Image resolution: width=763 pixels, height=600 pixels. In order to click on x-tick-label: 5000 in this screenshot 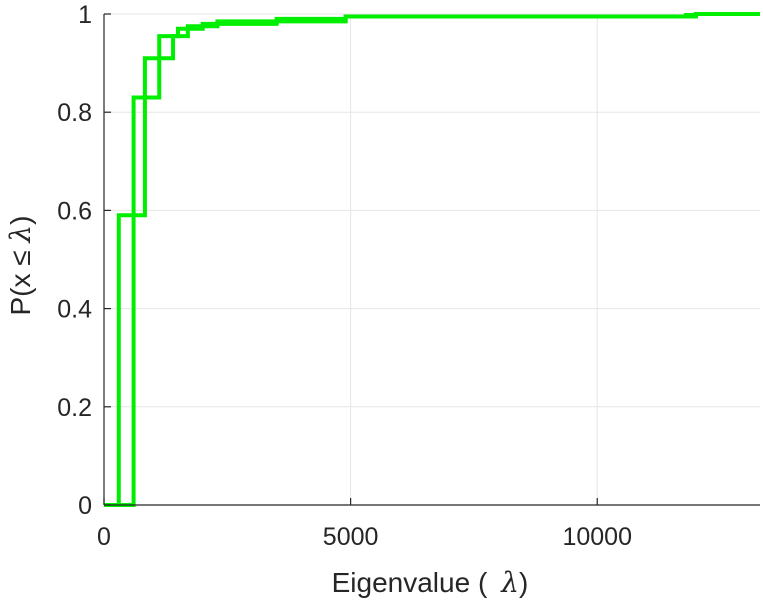, I will do `click(351, 537)`.